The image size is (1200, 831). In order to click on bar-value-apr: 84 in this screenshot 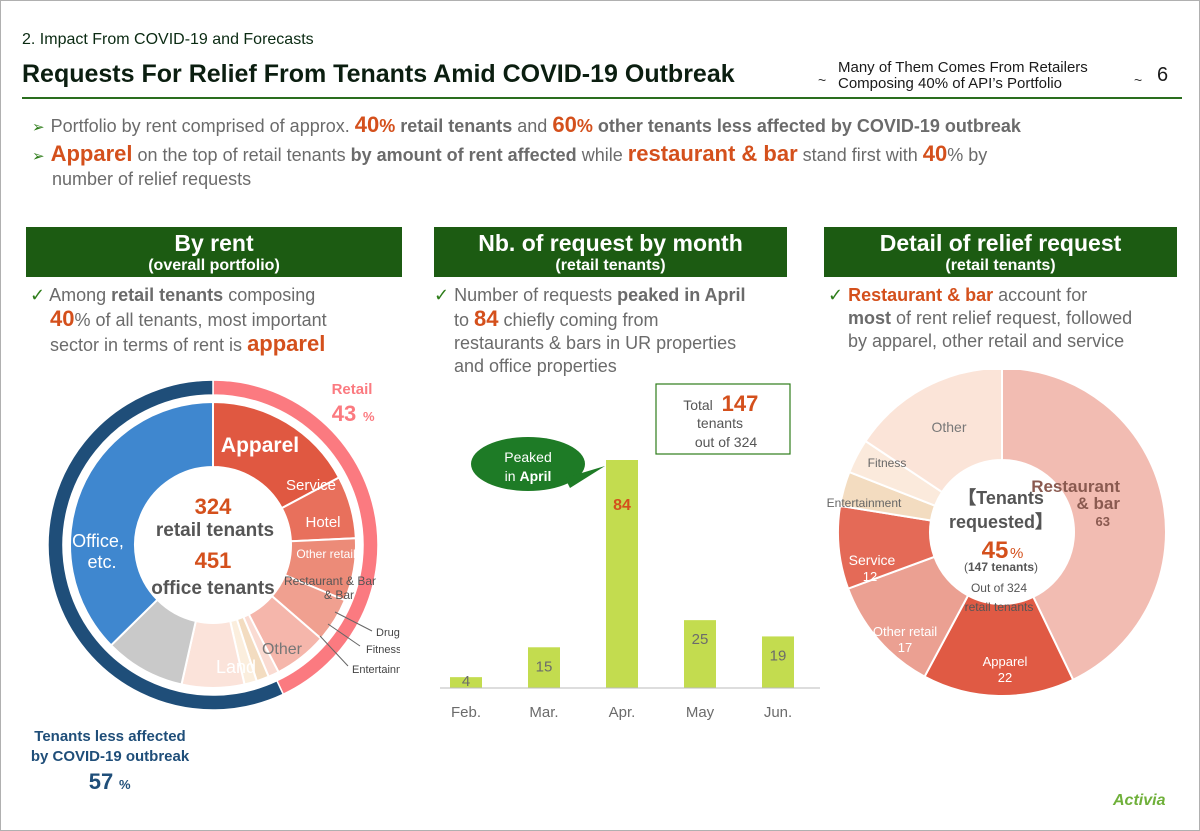, I will do `click(622, 505)`.